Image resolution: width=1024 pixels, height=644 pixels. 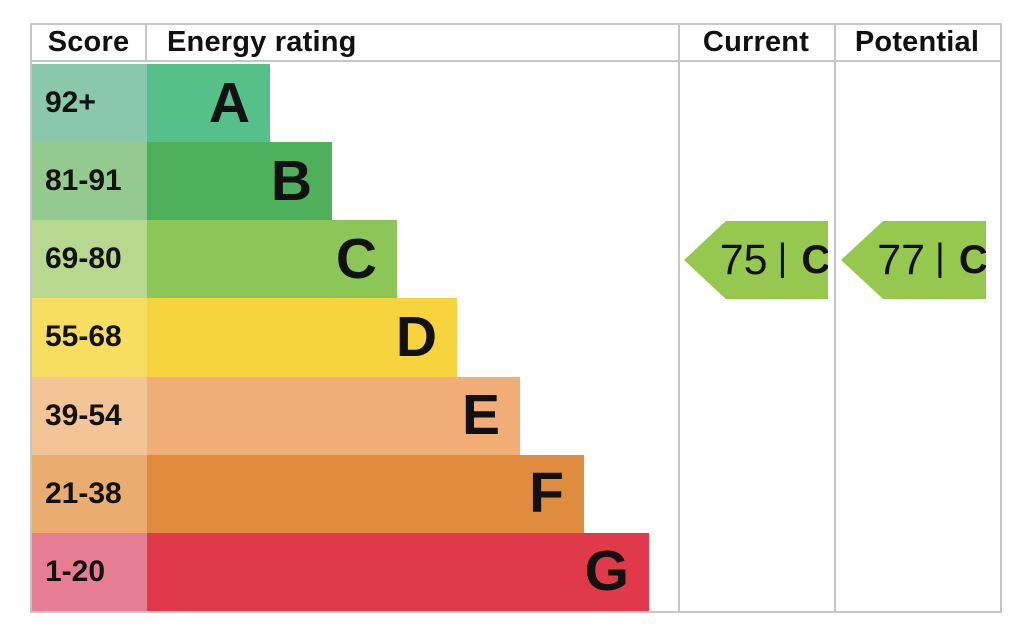 I want to click on potential-rating-band: C, so click(x=973, y=259).